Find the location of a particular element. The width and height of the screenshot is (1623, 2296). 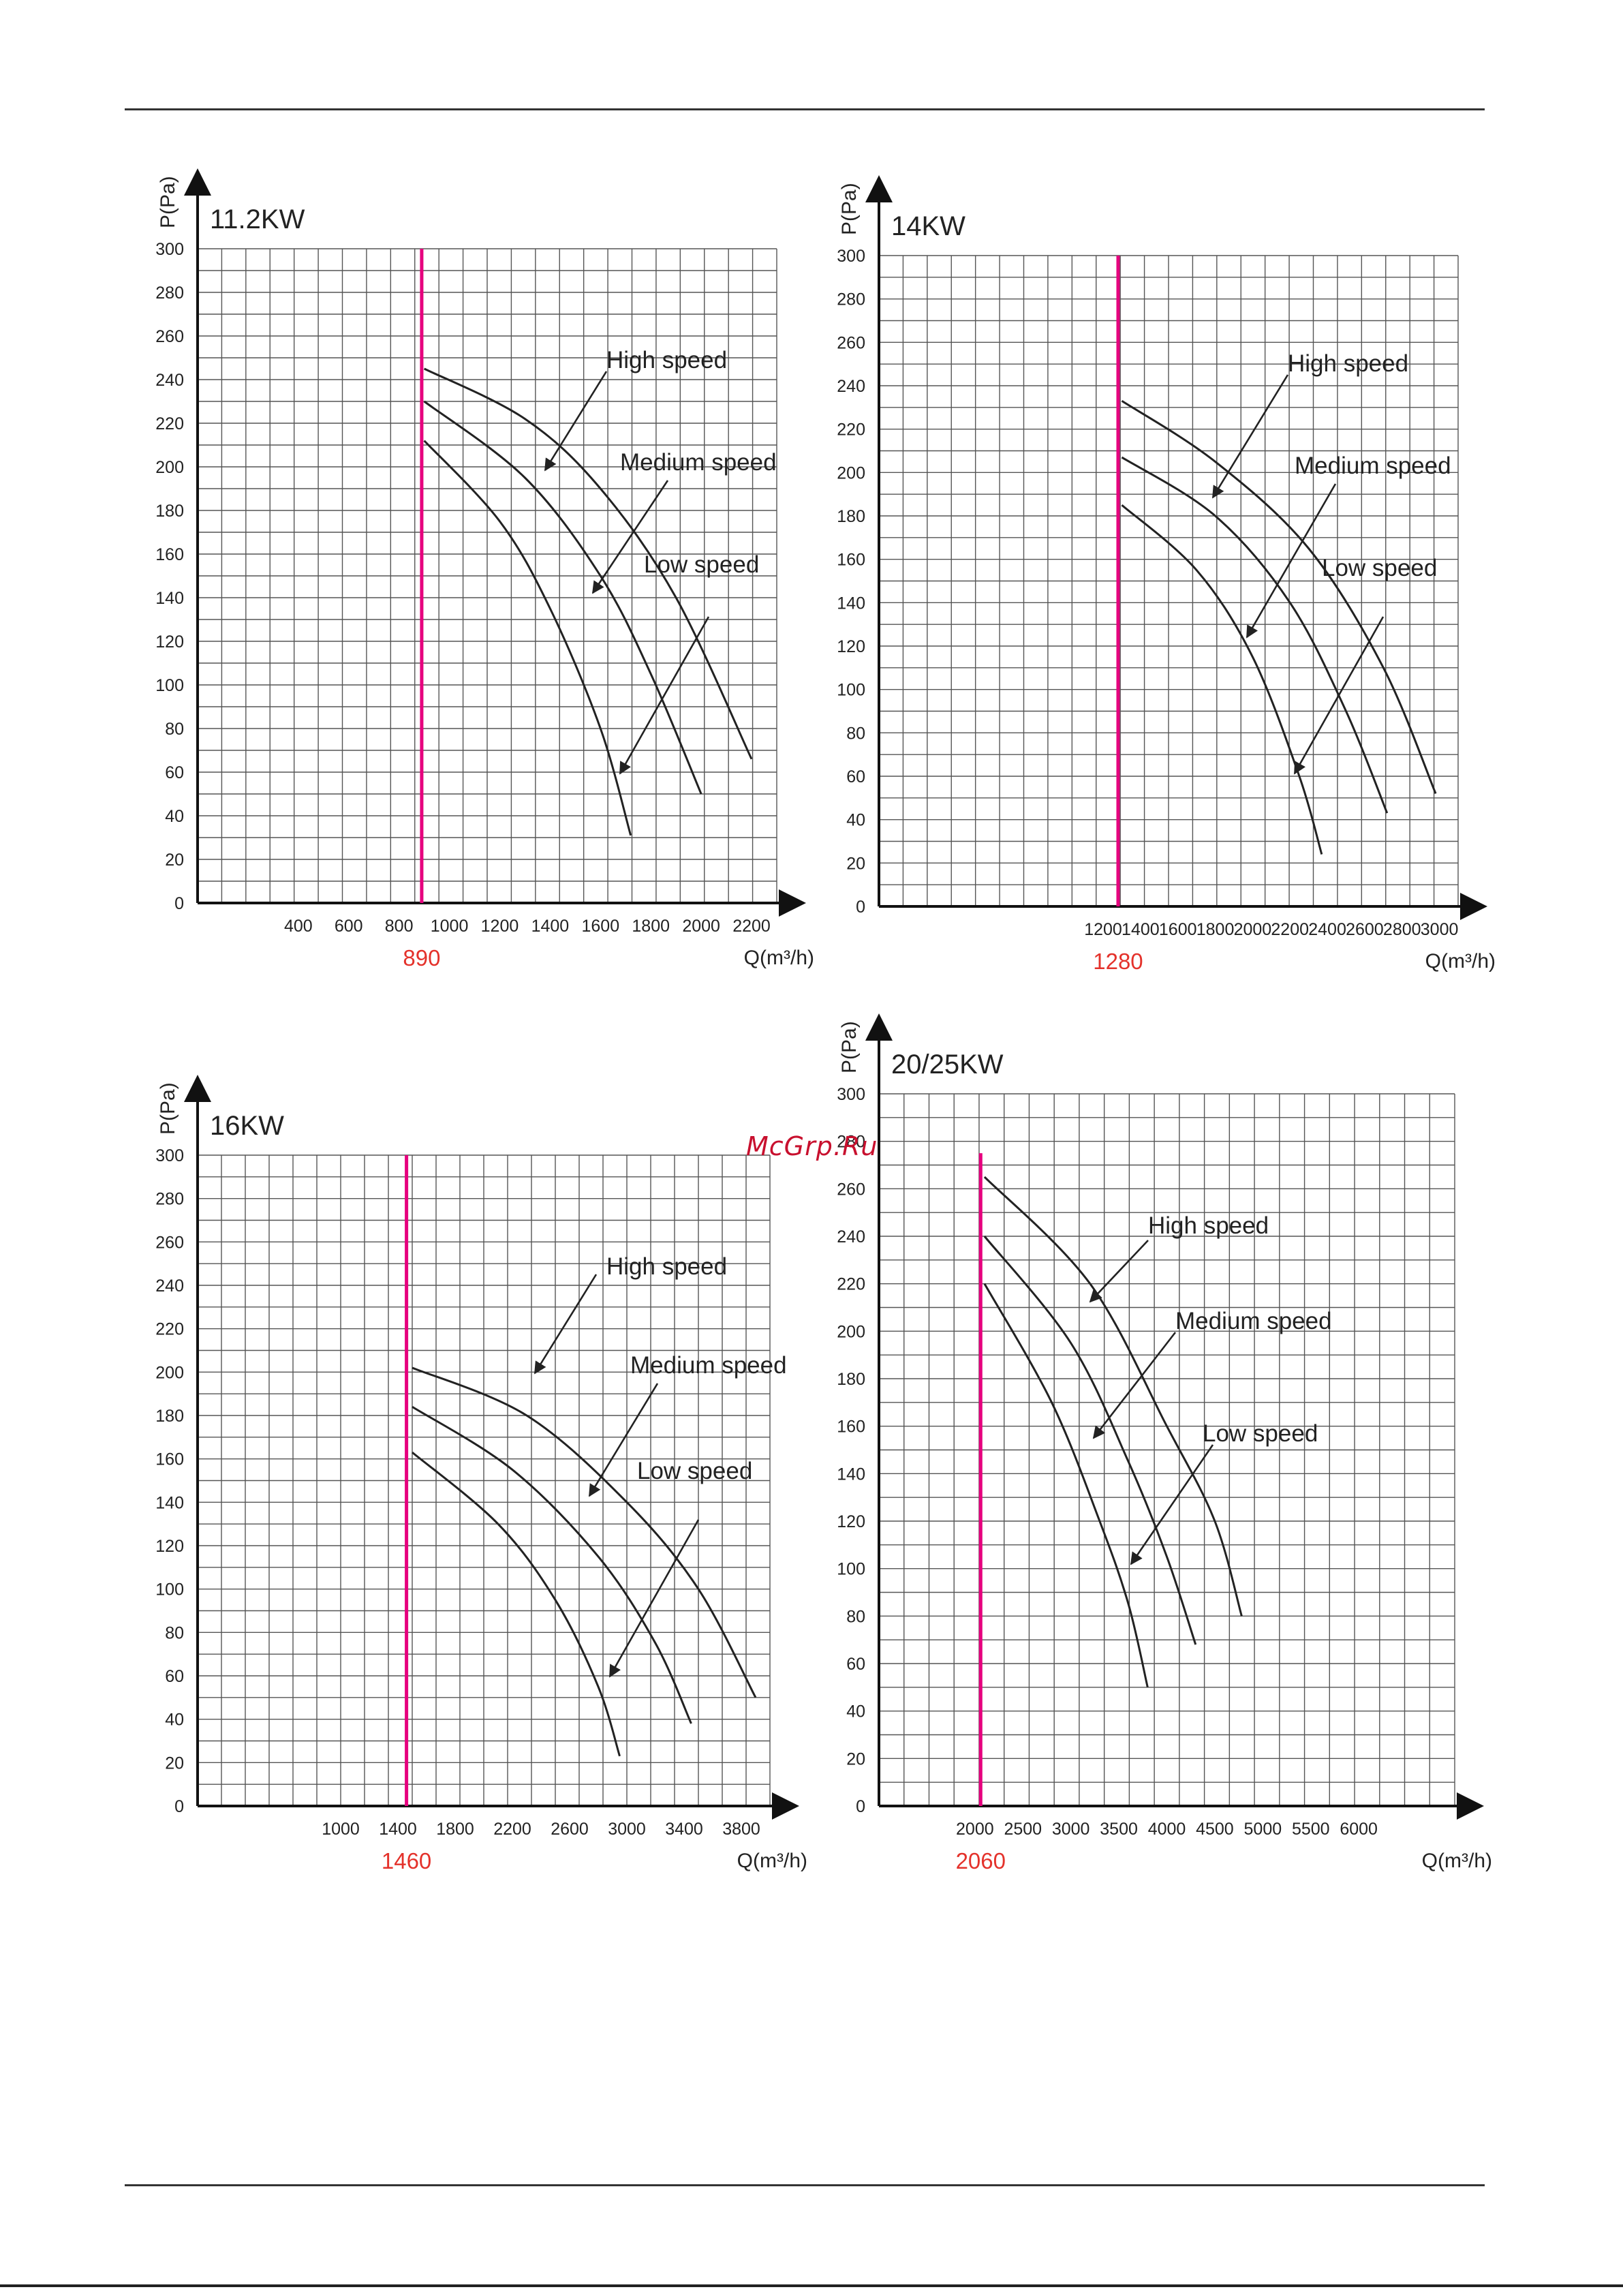

bottom-rule is located at coordinates (805, 2185).